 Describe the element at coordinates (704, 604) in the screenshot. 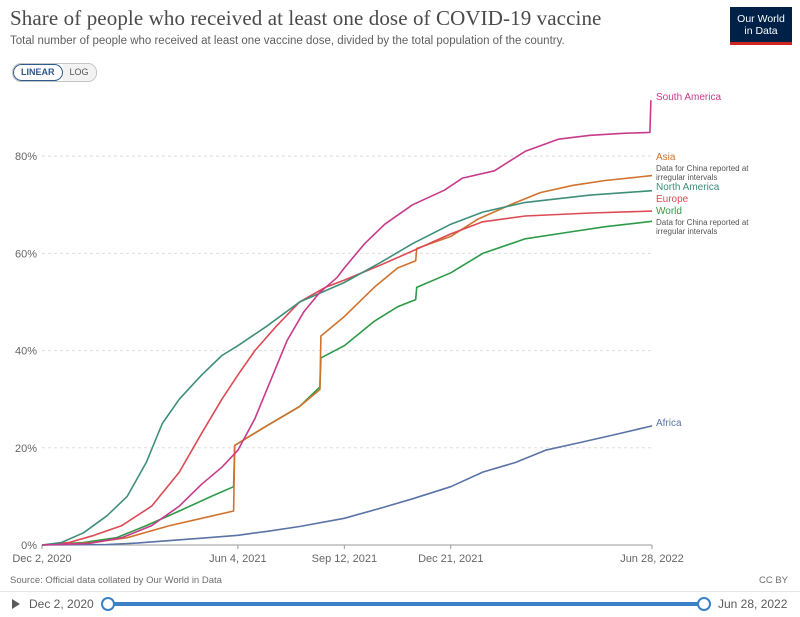

I see `timeline-end-handle` at that location.